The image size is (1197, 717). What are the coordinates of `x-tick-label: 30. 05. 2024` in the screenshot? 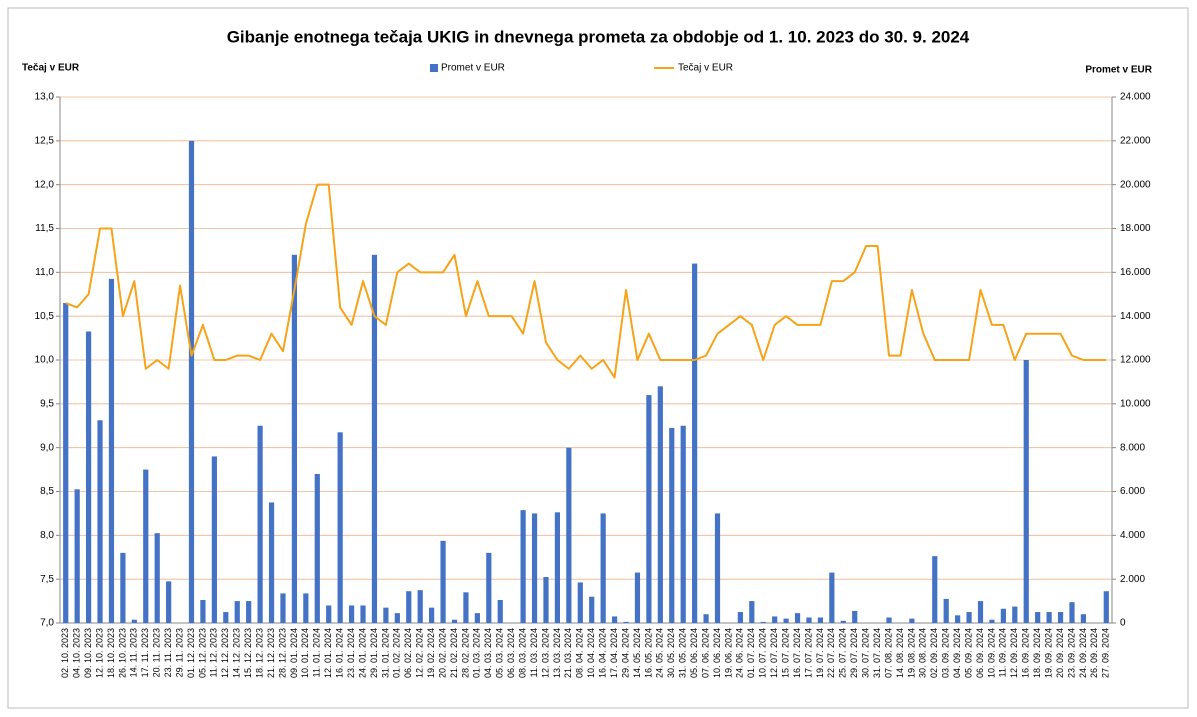 It's located at (671, 653).